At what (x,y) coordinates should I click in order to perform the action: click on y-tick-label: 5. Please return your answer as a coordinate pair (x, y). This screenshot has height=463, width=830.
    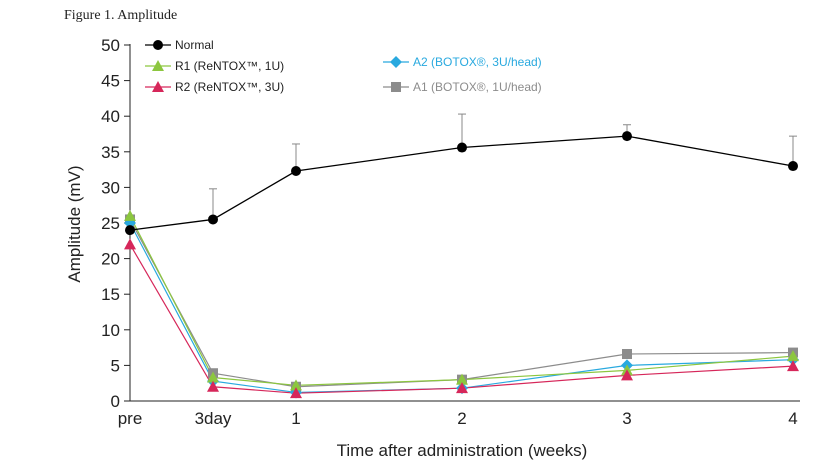
    Looking at the image, I should click on (115, 365).